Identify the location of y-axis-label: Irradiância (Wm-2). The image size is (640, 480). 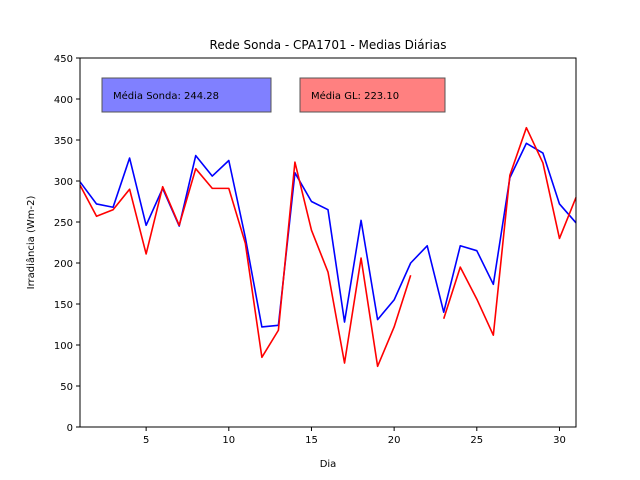
(31, 243).